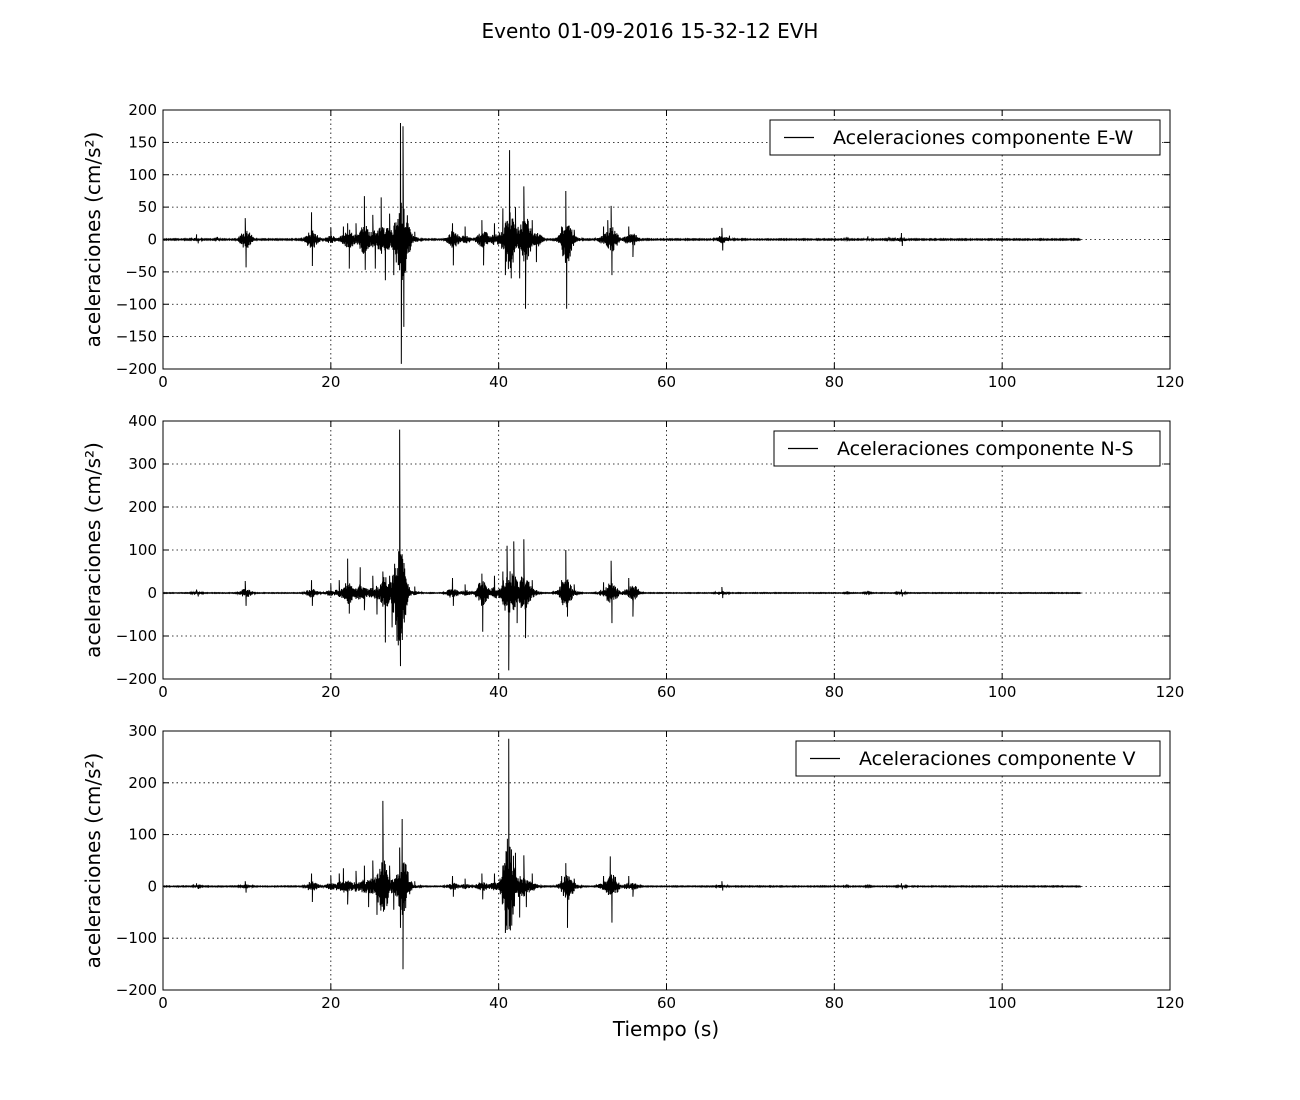 The image size is (1300, 1100). I want to click on legend: Aceleraciones componente N-S, so click(967, 448).